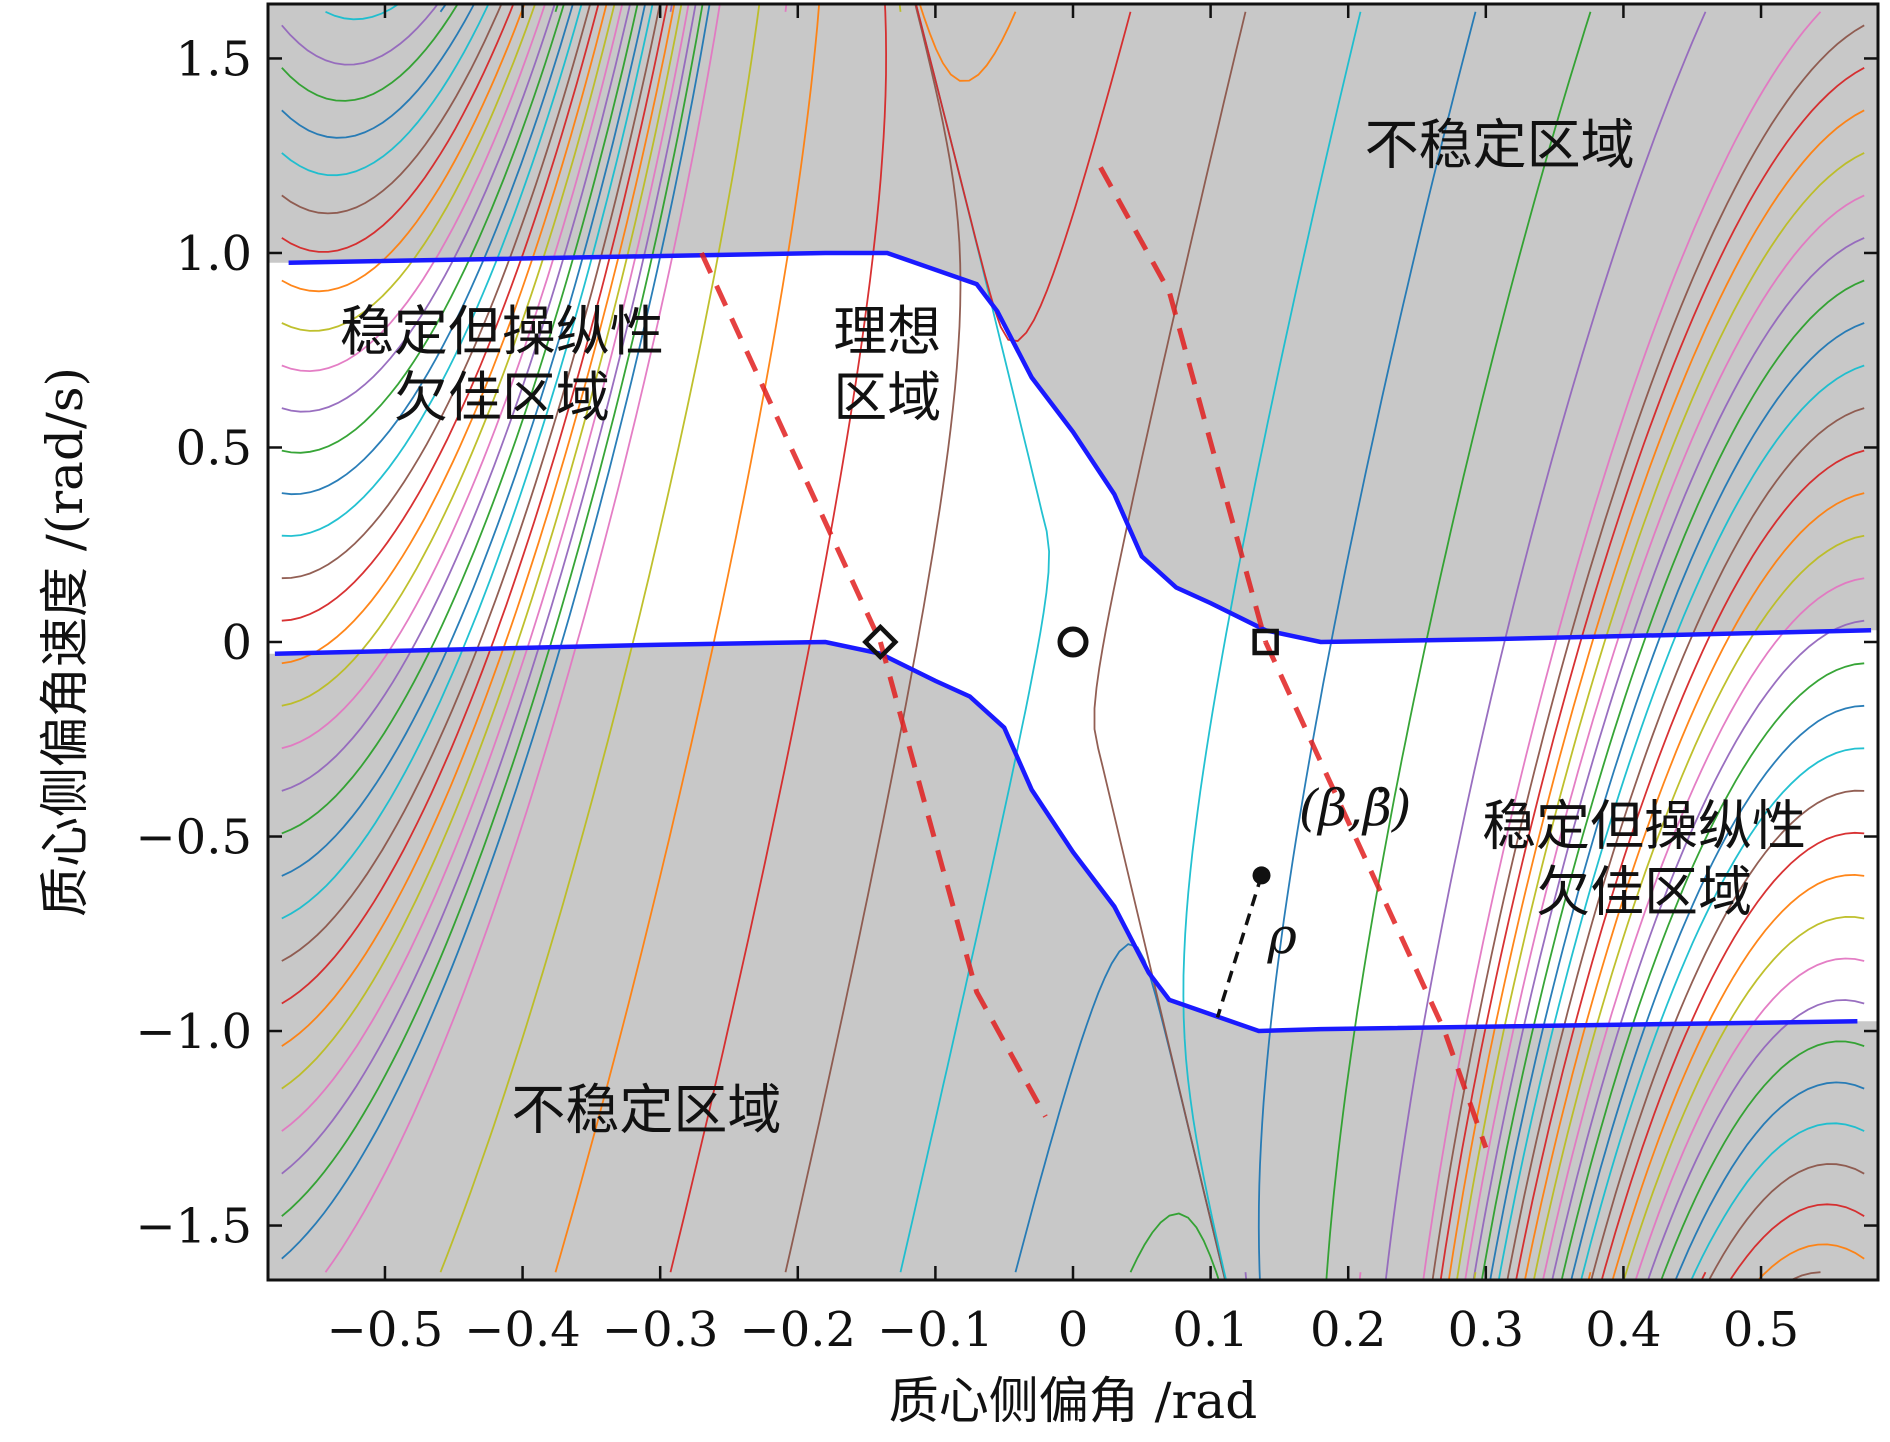  What do you see at coordinates (1281, 936) in the screenshot?
I see `annotation-rho-label: ρ` at bounding box center [1281, 936].